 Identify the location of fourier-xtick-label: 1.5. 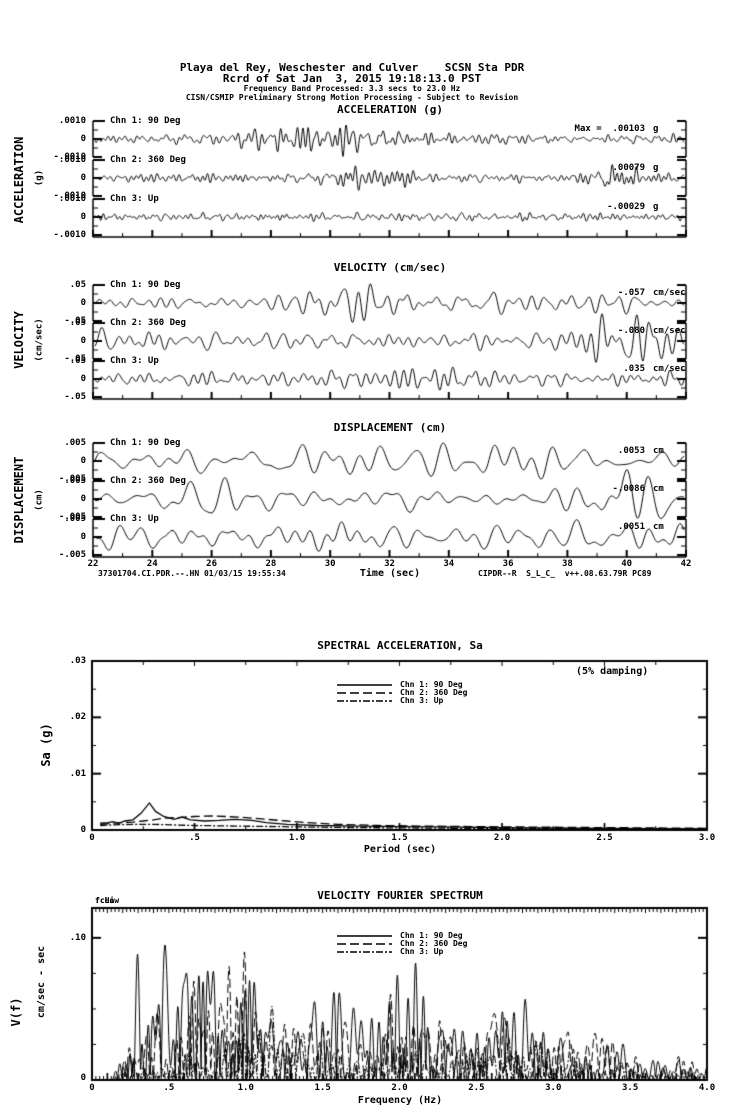
(322, 1088).